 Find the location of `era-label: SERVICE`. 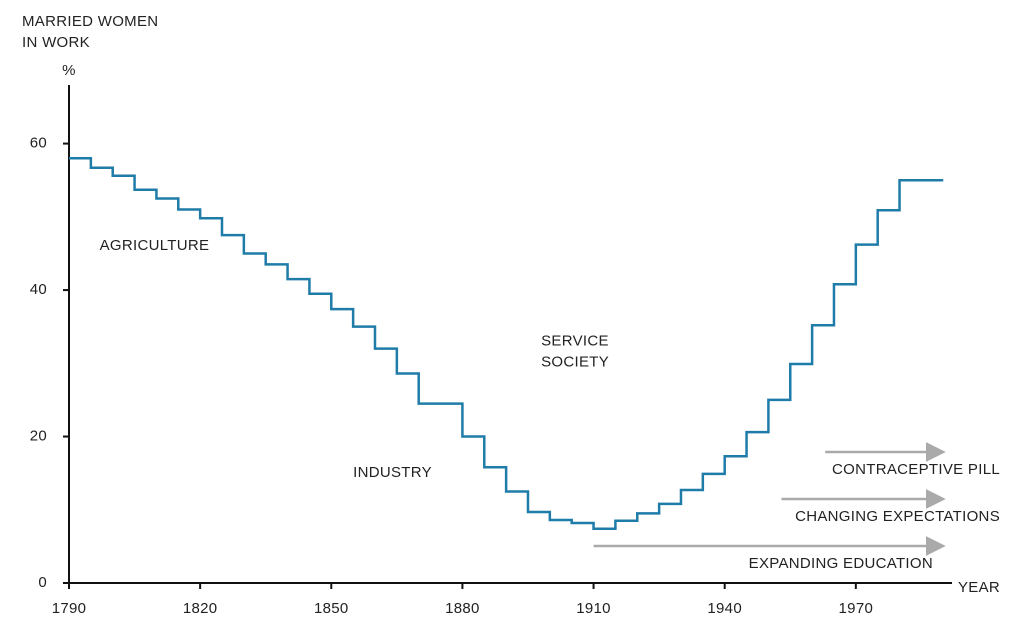

era-label: SERVICE is located at coordinates (575, 340).